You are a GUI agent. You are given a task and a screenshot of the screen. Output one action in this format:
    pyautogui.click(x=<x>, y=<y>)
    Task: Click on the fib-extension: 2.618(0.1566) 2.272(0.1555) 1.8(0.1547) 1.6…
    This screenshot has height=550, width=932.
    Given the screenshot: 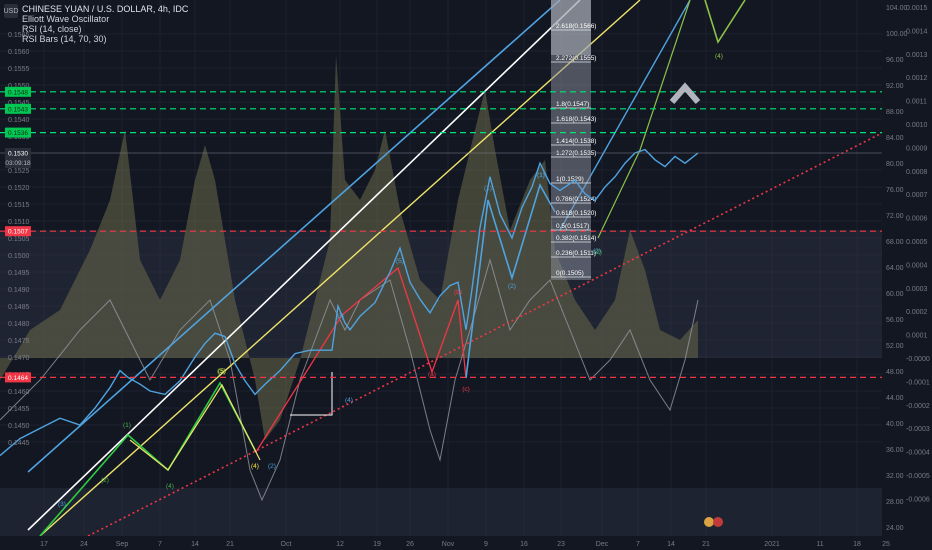 What is the action you would take?
    pyautogui.click(x=573, y=140)
    